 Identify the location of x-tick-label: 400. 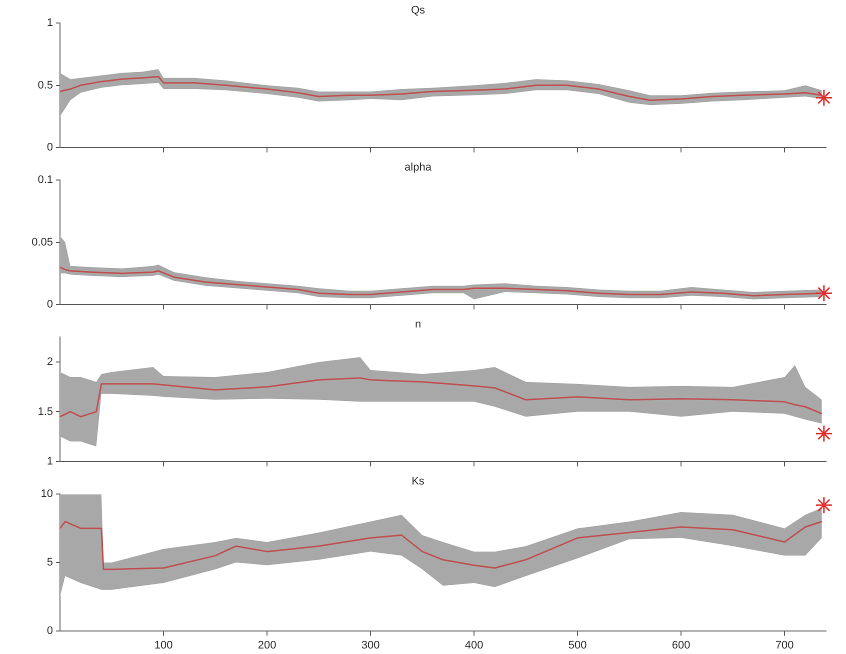
(474, 645).